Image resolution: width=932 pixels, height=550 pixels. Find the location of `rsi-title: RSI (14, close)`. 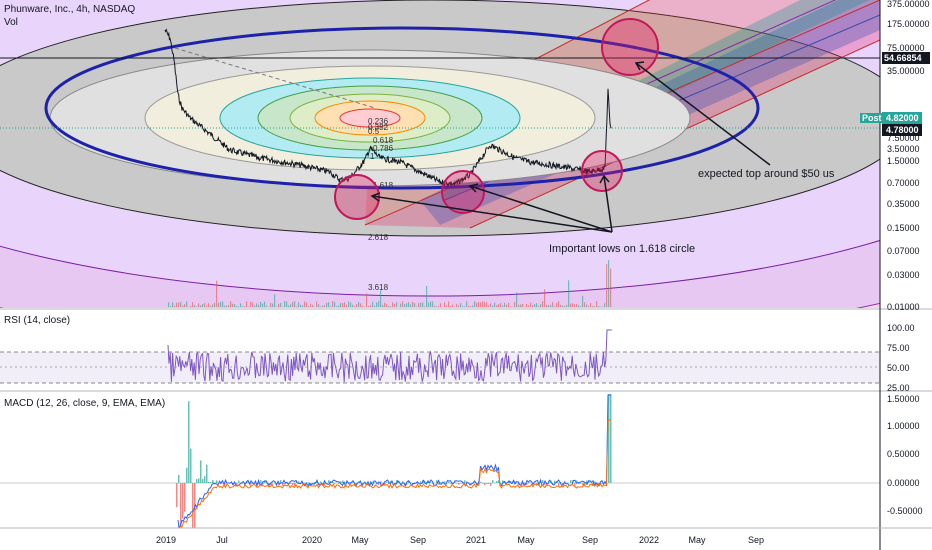

rsi-title: RSI (14, close) is located at coordinates (37, 320).